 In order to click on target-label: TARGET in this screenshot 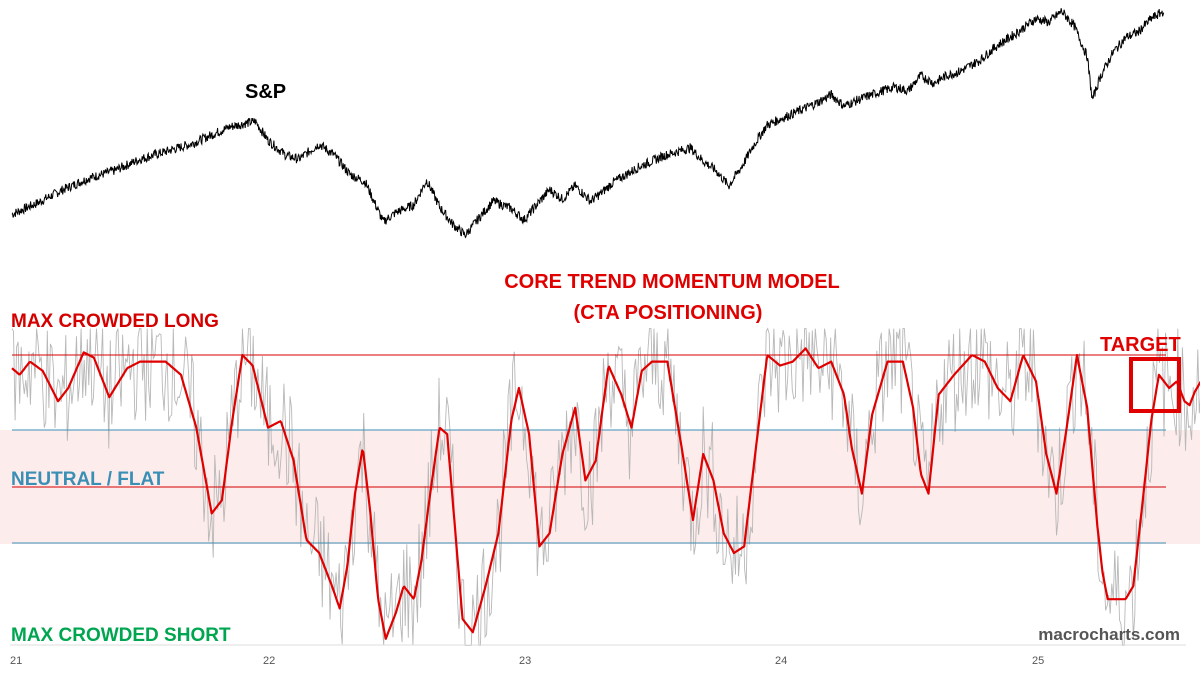, I will do `click(1140, 345)`.